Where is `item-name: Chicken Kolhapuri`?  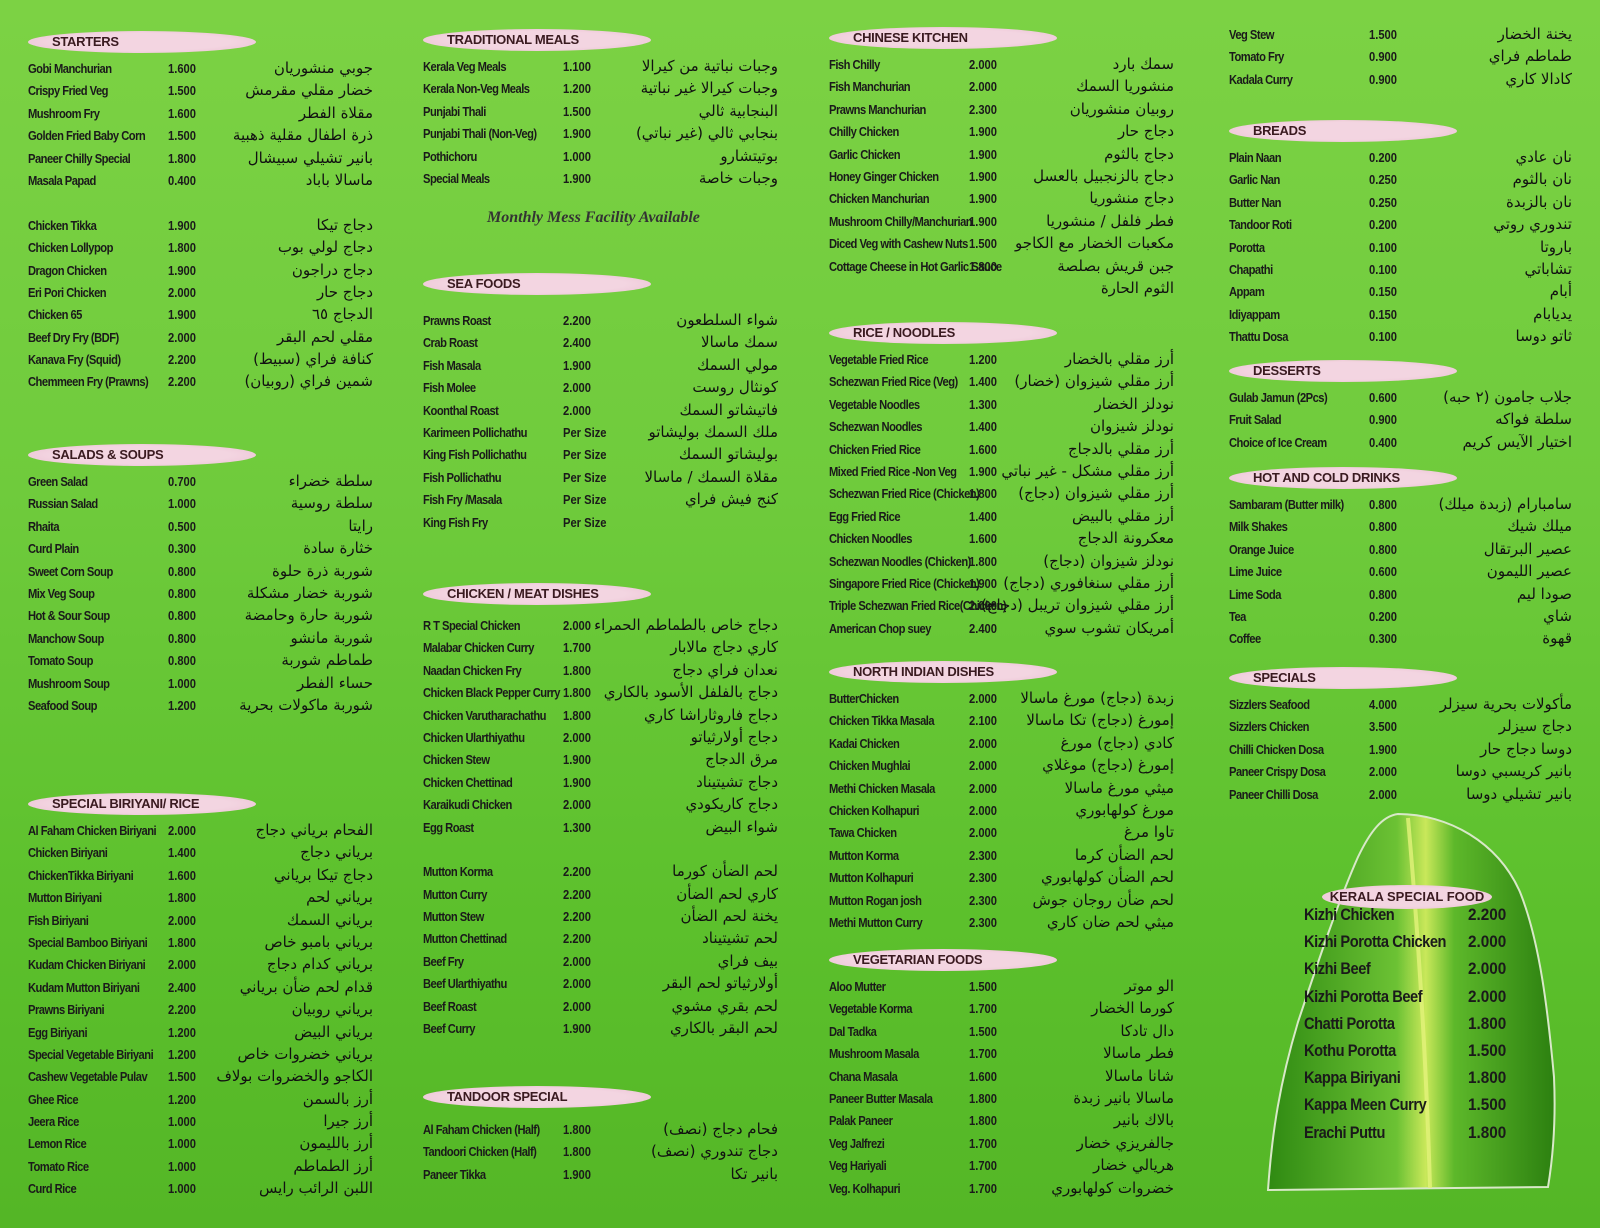
item-name: Chicken Kolhapuri is located at coordinates (874, 810).